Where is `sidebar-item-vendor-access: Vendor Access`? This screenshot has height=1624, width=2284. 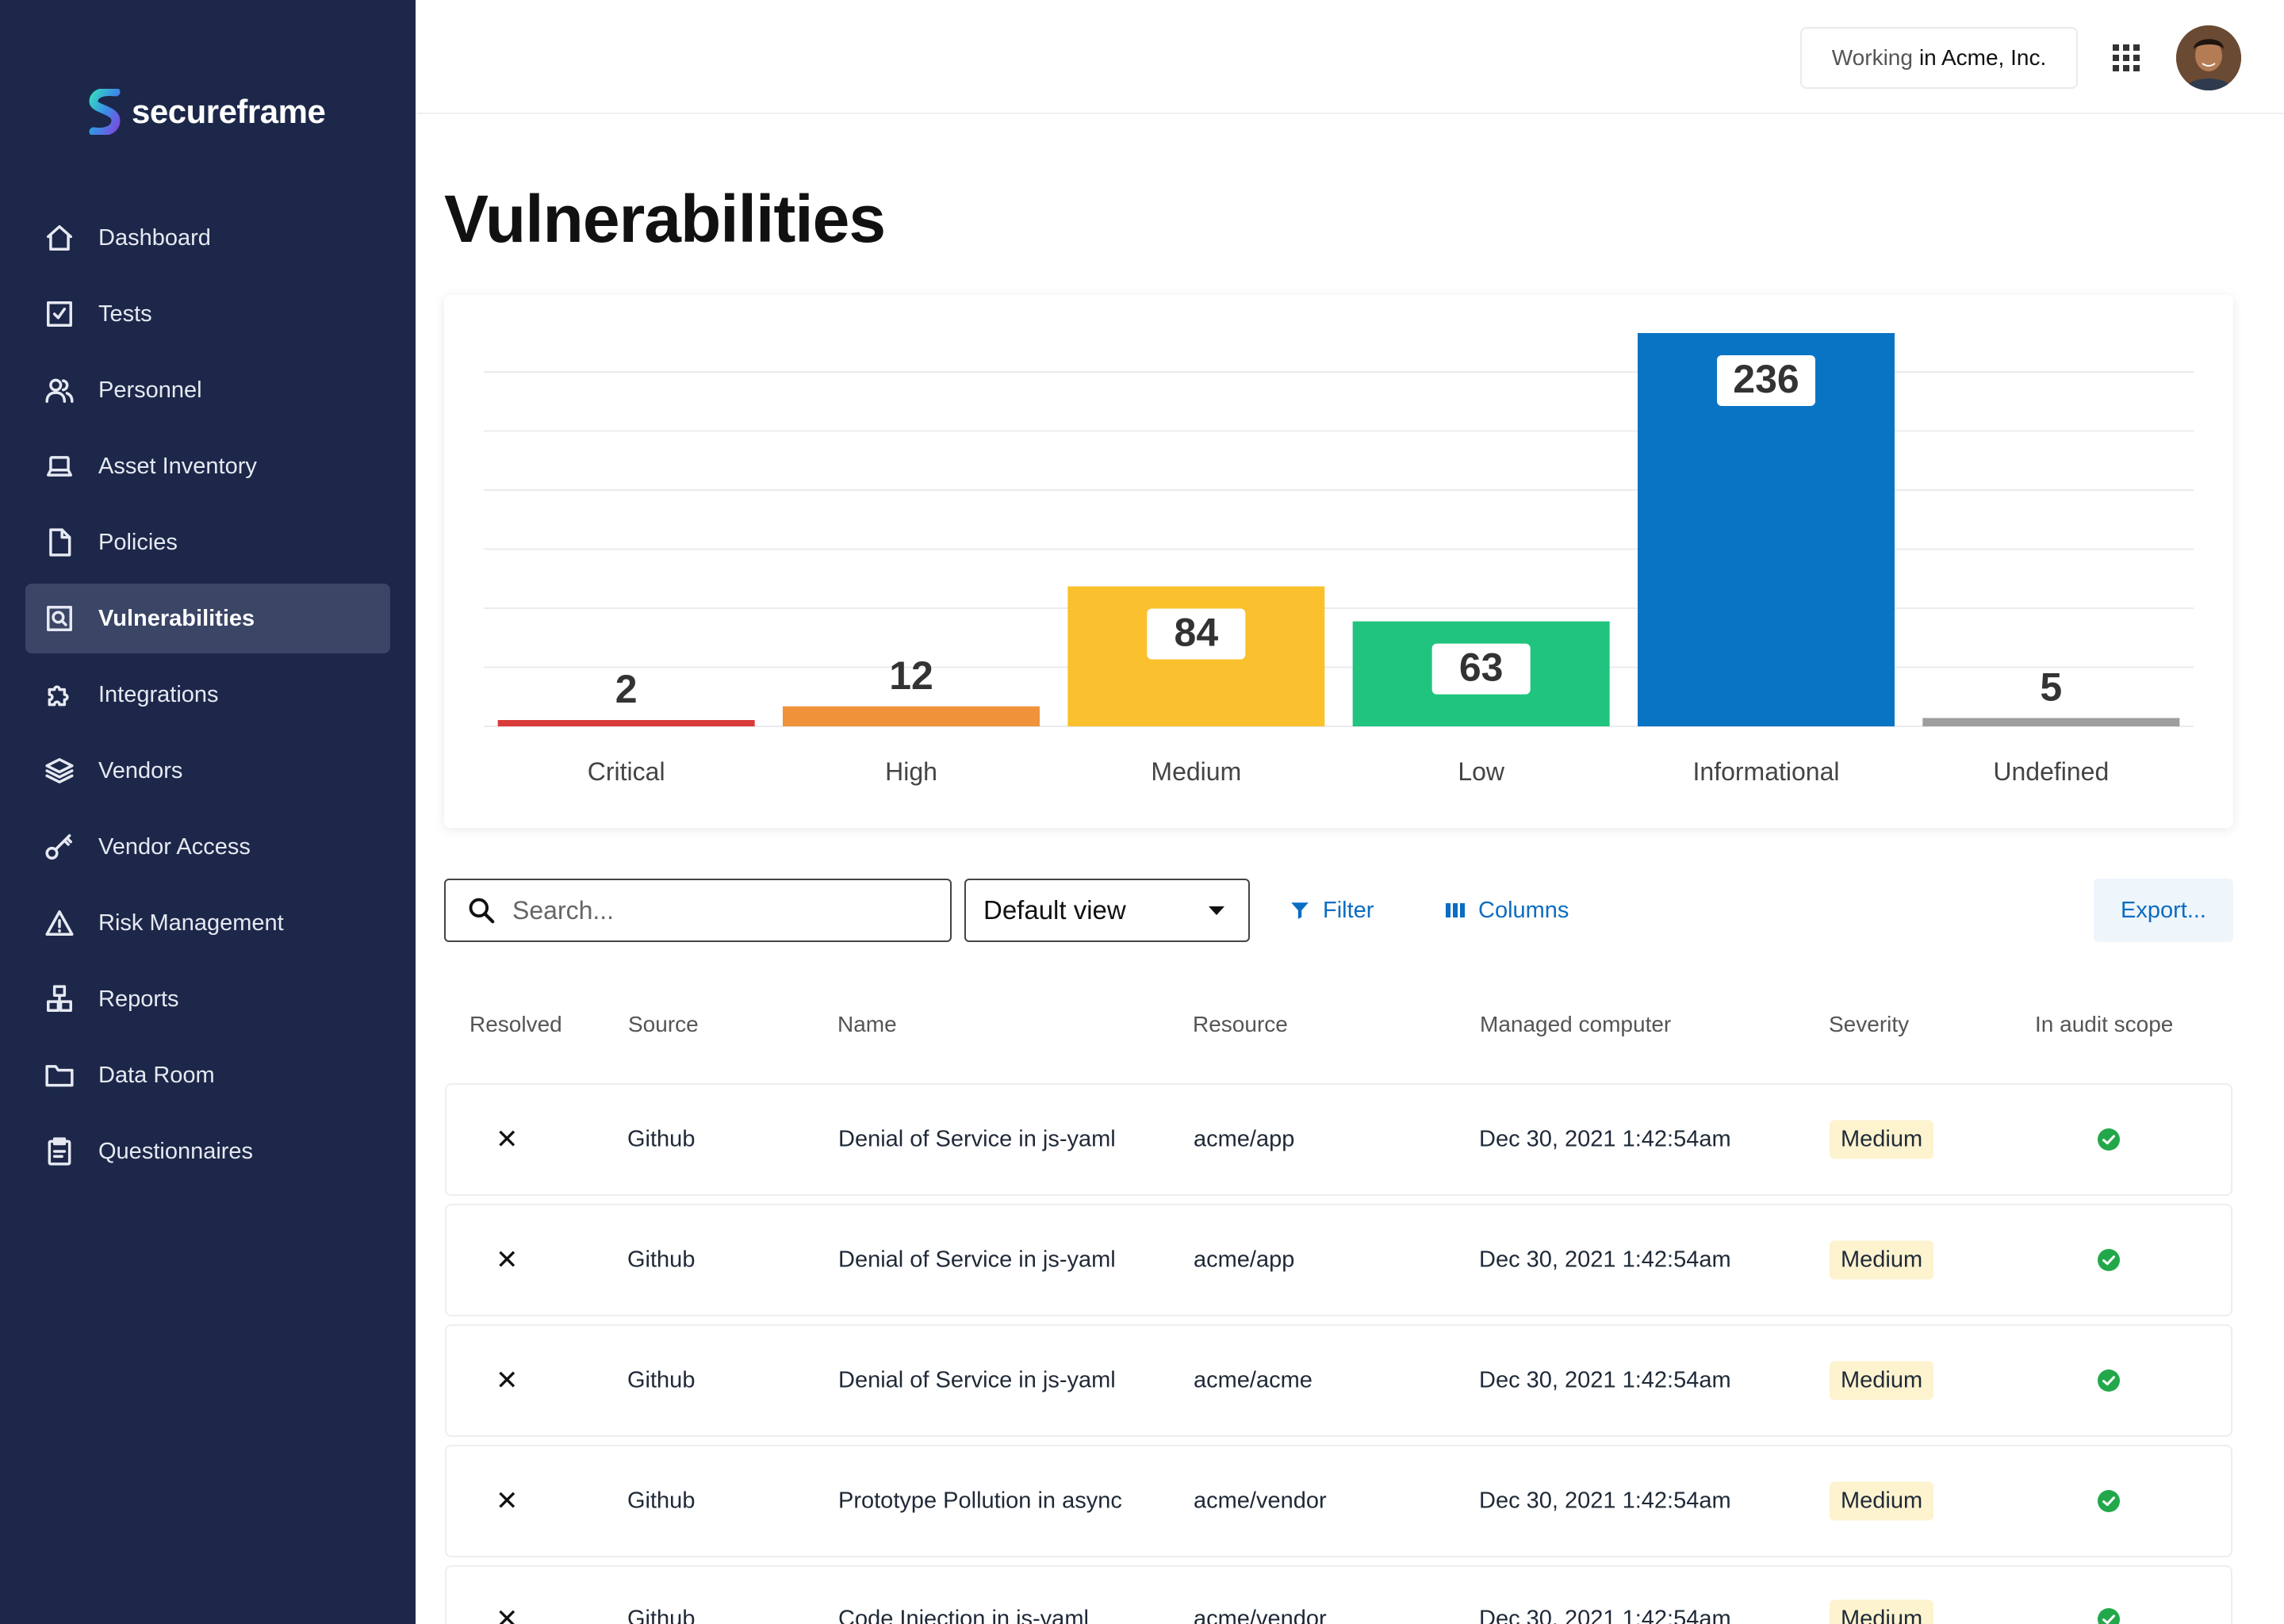
sidebar-item-vendor-access: Vendor Access is located at coordinates (207, 847).